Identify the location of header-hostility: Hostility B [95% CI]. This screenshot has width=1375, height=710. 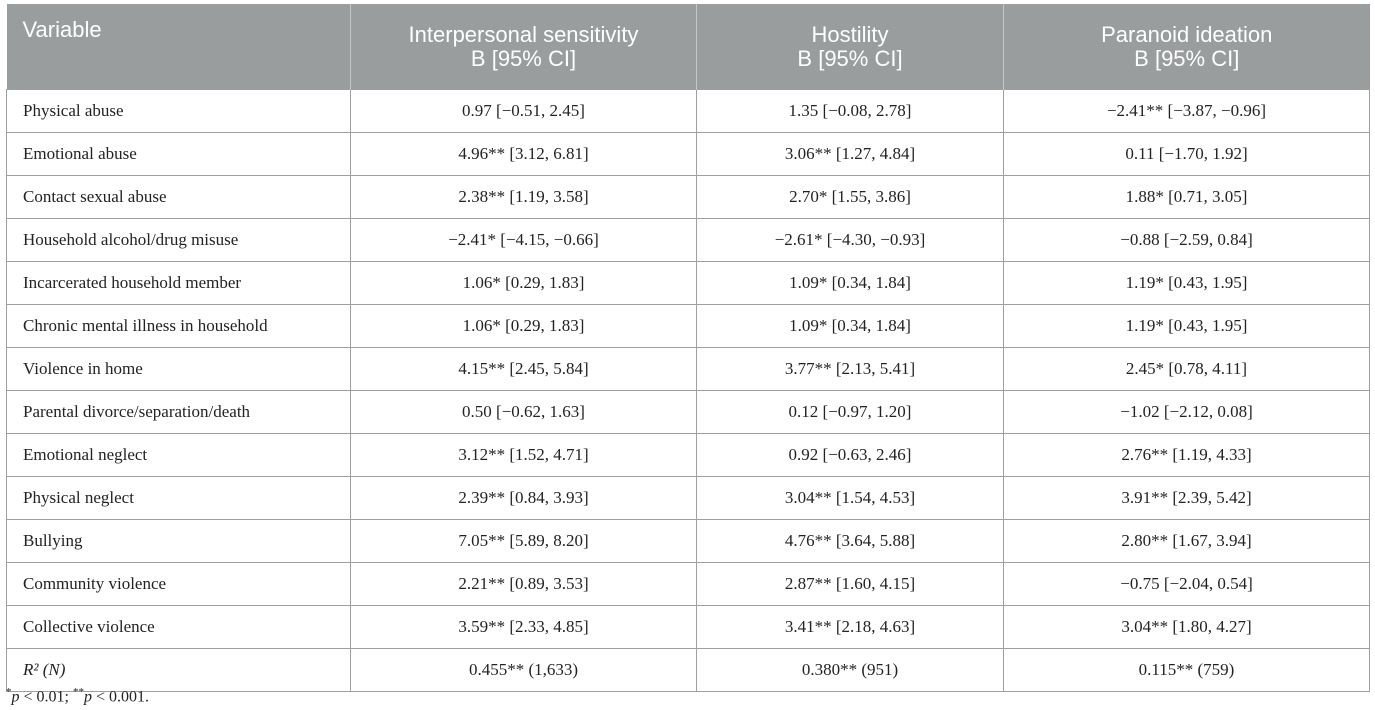
(850, 47).